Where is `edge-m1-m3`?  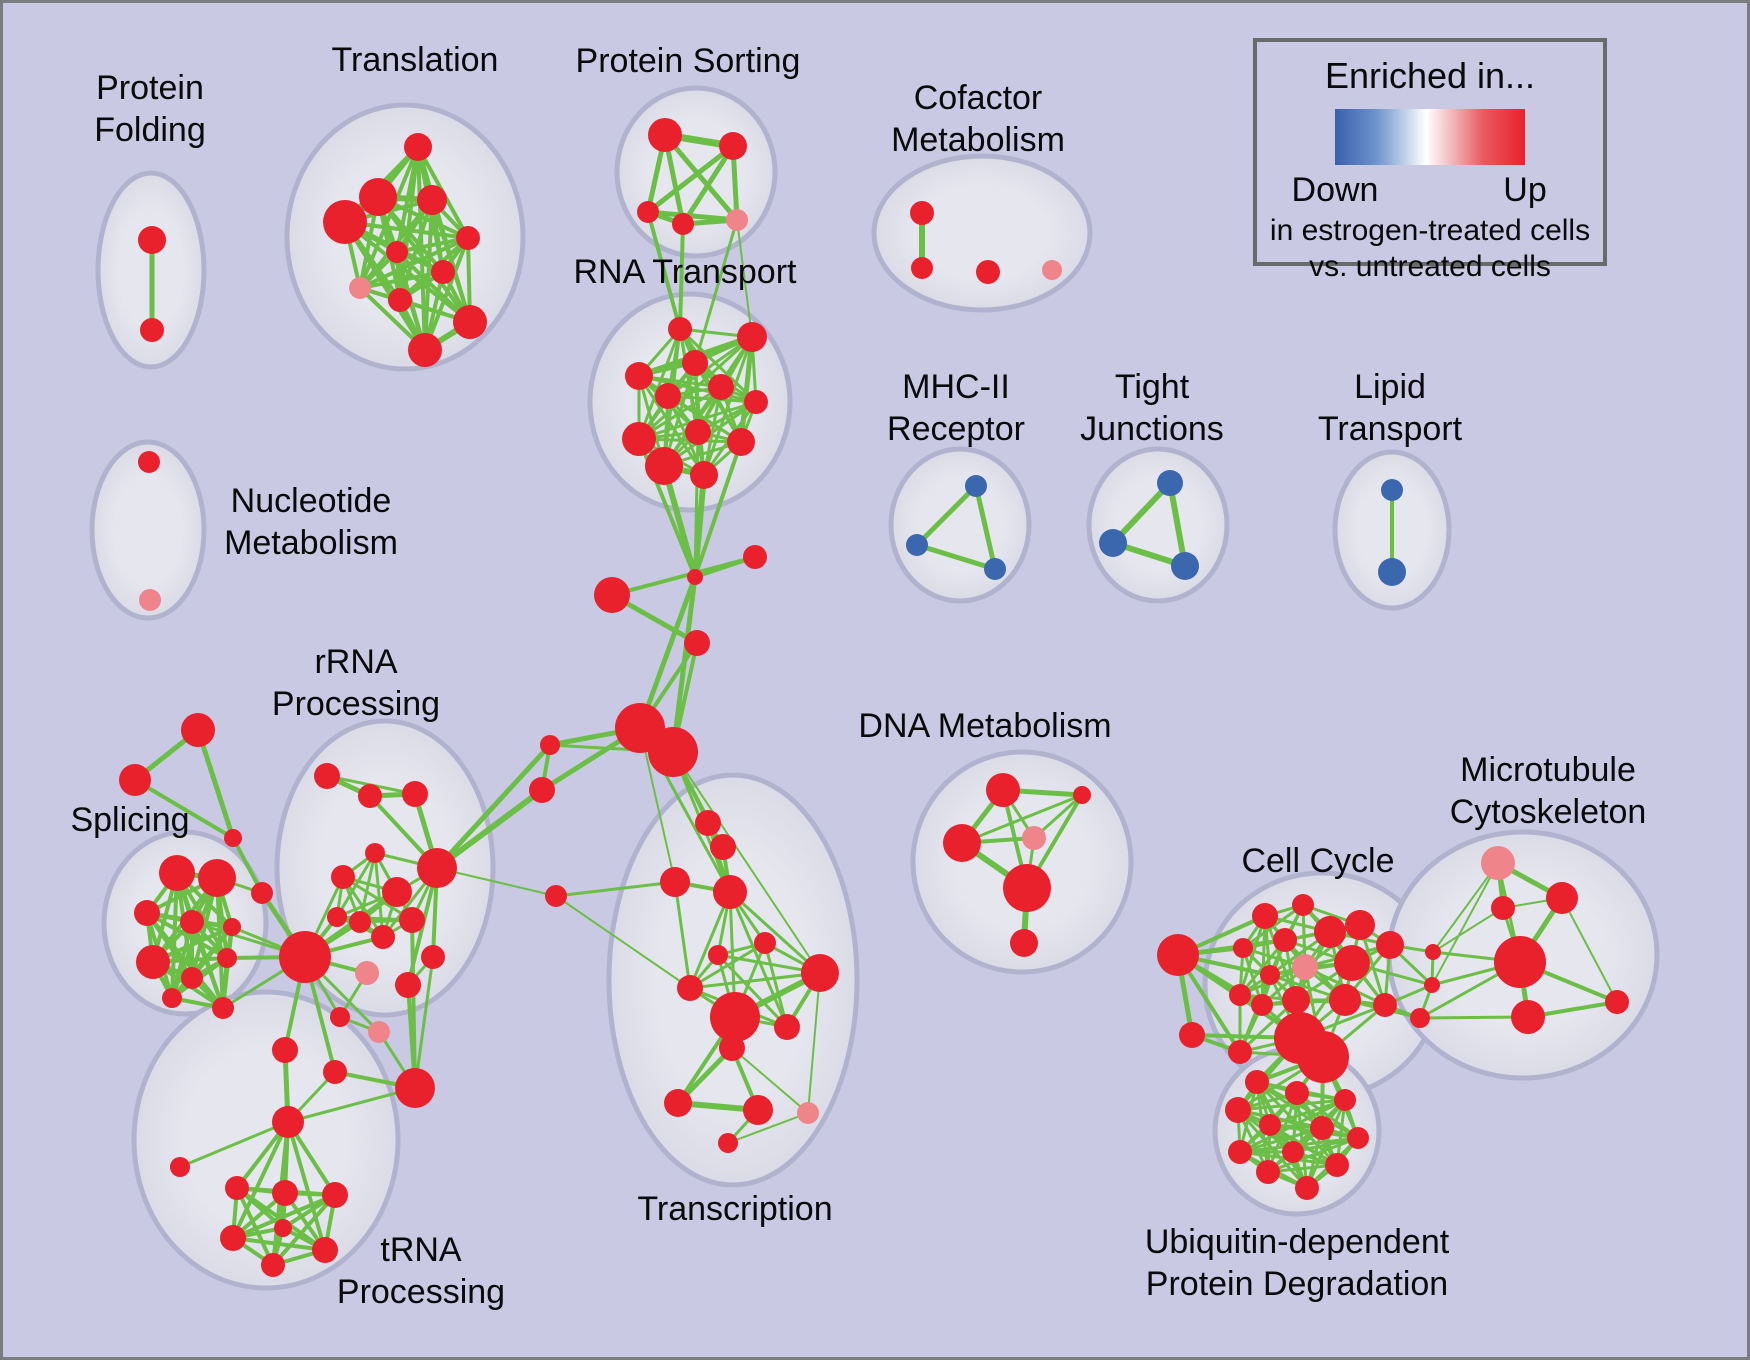
edge-m1-m3 is located at coordinates (985, 527).